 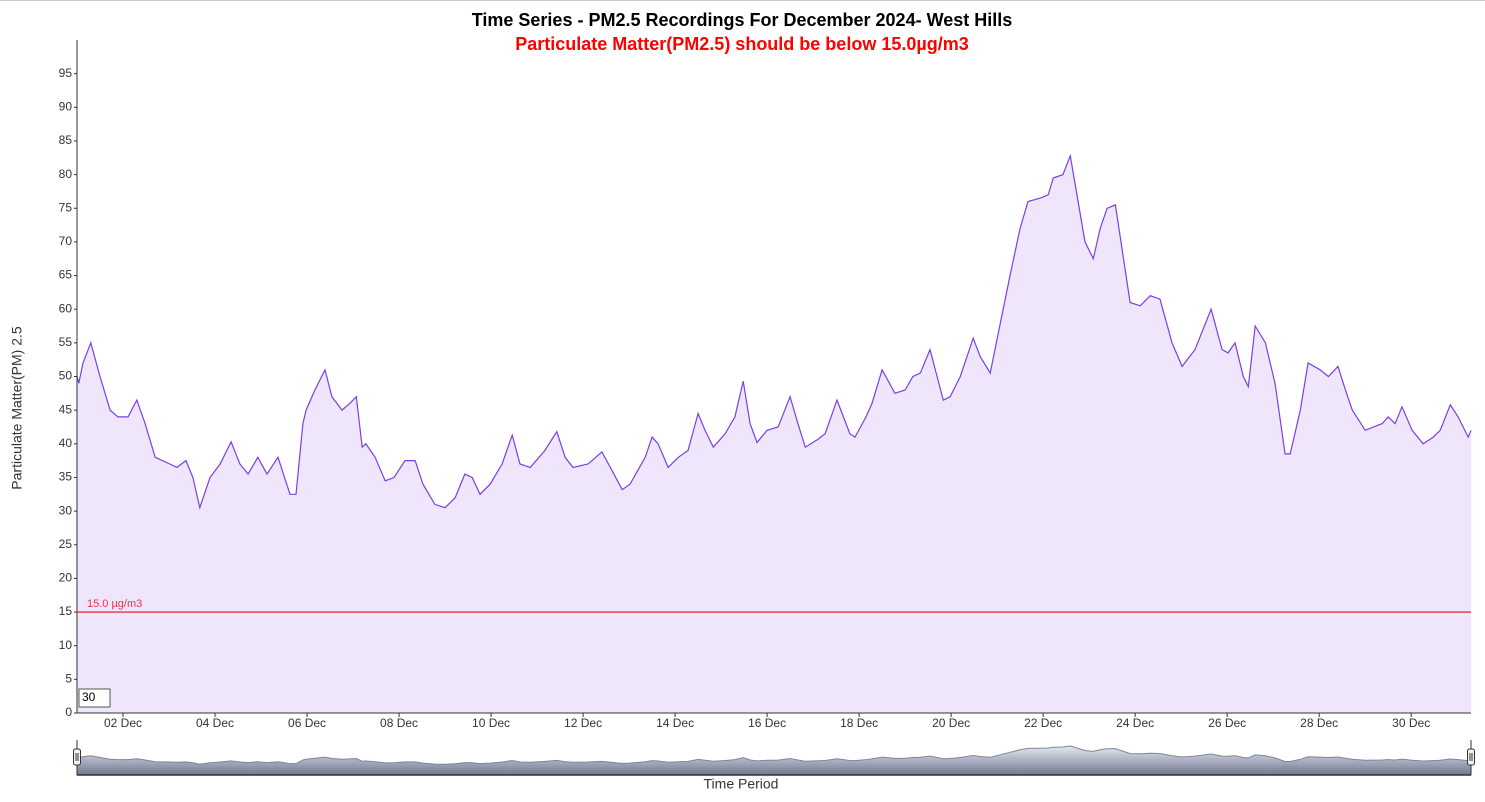 What do you see at coordinates (66, 207) in the screenshot?
I see `y-tick-label: 75` at bounding box center [66, 207].